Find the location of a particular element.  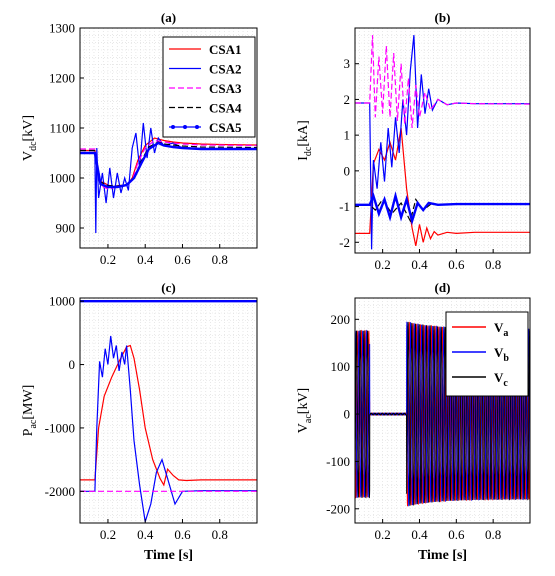

y-axis-label: Vdc[kV] is located at coordinates (30, 138).